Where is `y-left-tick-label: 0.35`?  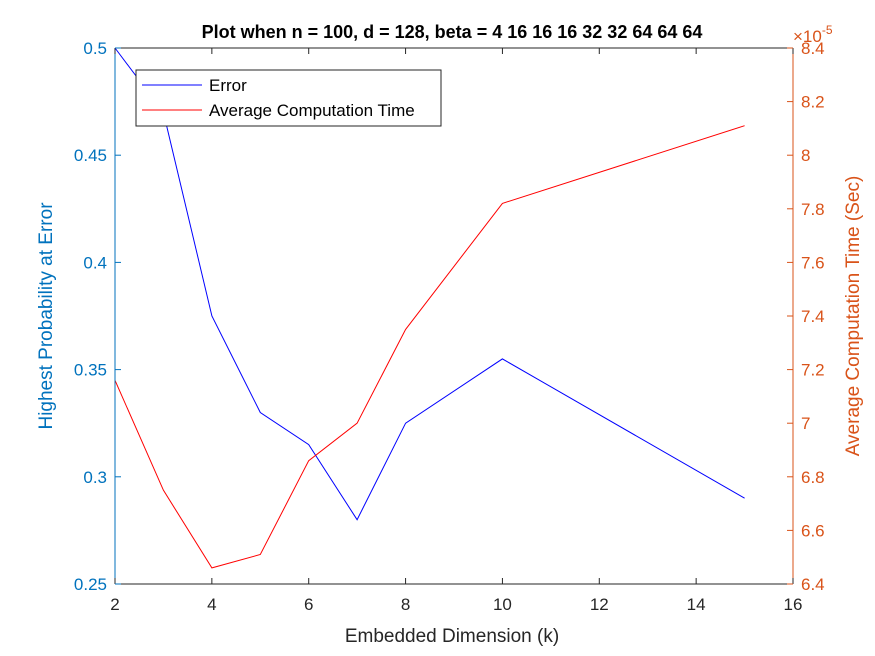 y-left-tick-label: 0.35 is located at coordinates (90, 370).